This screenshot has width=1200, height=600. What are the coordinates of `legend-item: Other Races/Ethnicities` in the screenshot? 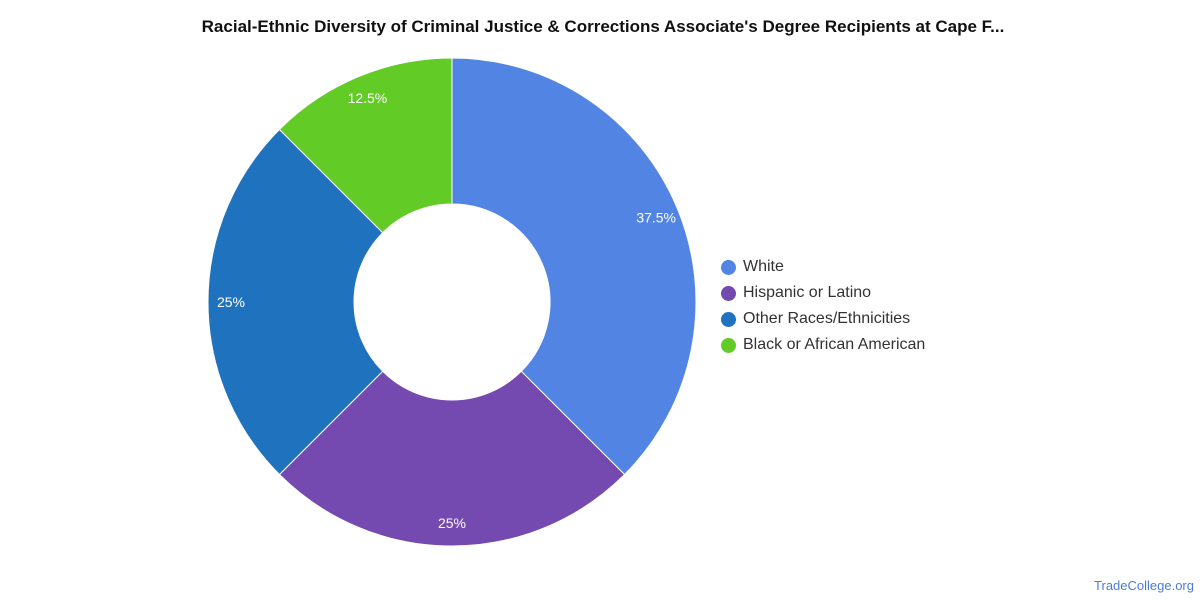 It's located at (823, 319).